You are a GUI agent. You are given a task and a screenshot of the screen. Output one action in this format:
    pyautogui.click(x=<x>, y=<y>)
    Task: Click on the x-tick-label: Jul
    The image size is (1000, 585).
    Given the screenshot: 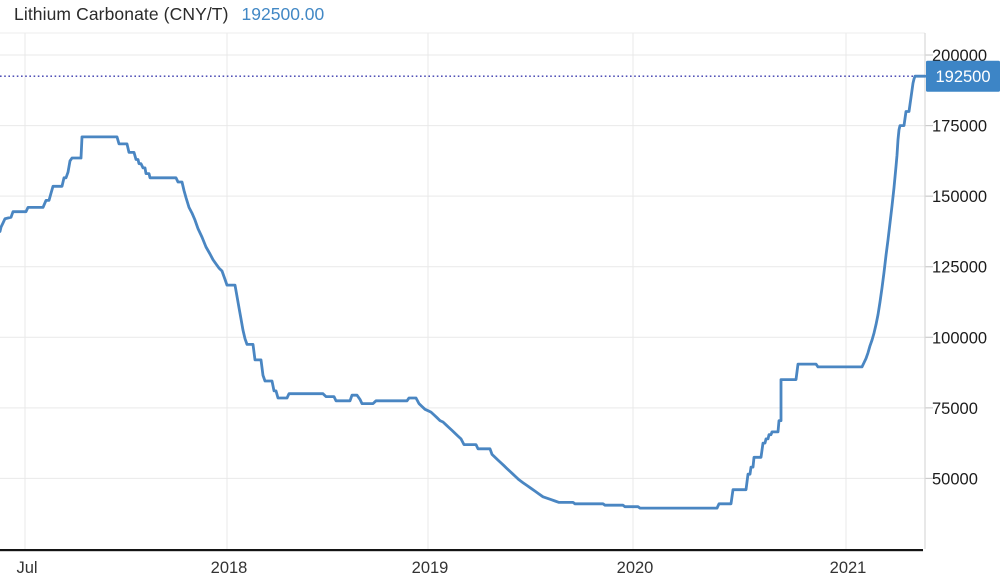 What is the action you would take?
    pyautogui.click(x=26, y=568)
    